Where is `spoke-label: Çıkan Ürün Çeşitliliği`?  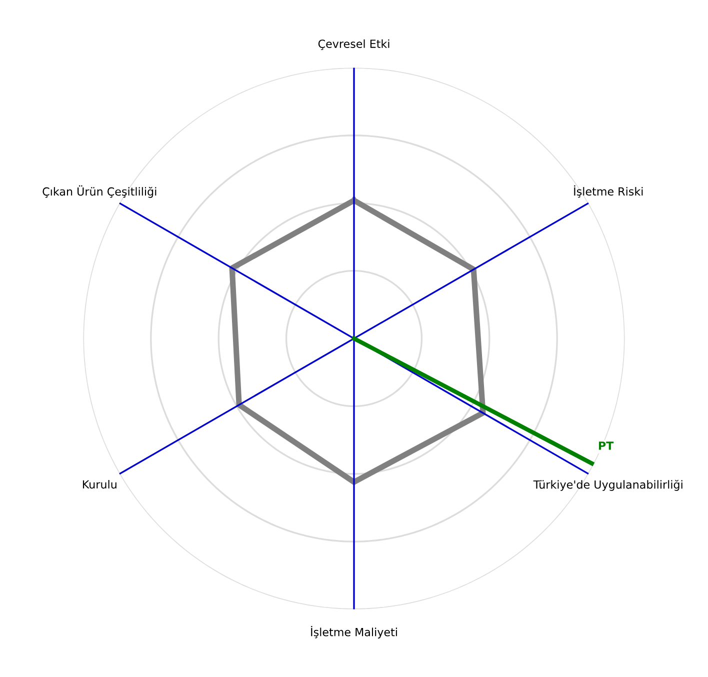 spoke-label: Çıkan Ürün Çeşitliliği is located at coordinates (99, 191).